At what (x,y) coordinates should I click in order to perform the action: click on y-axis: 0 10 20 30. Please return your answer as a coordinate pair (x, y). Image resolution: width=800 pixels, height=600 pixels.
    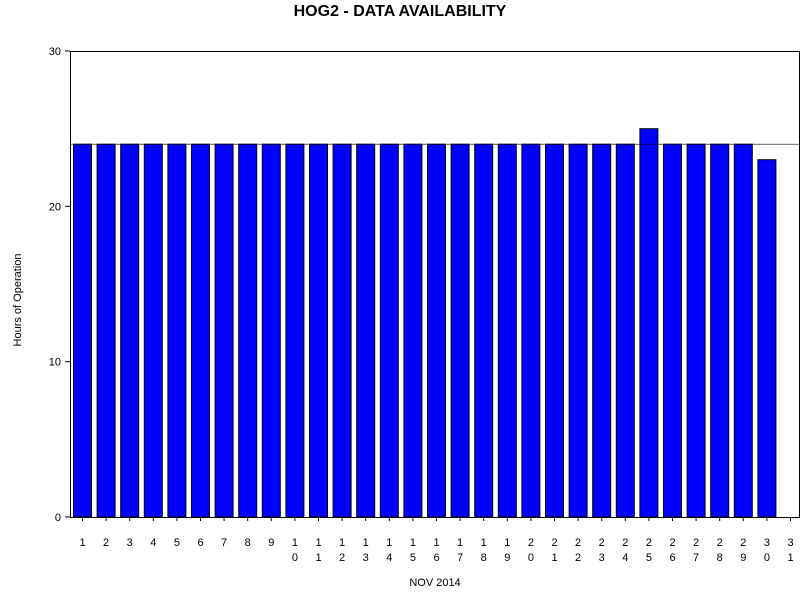
    Looking at the image, I should click on (59, 285).